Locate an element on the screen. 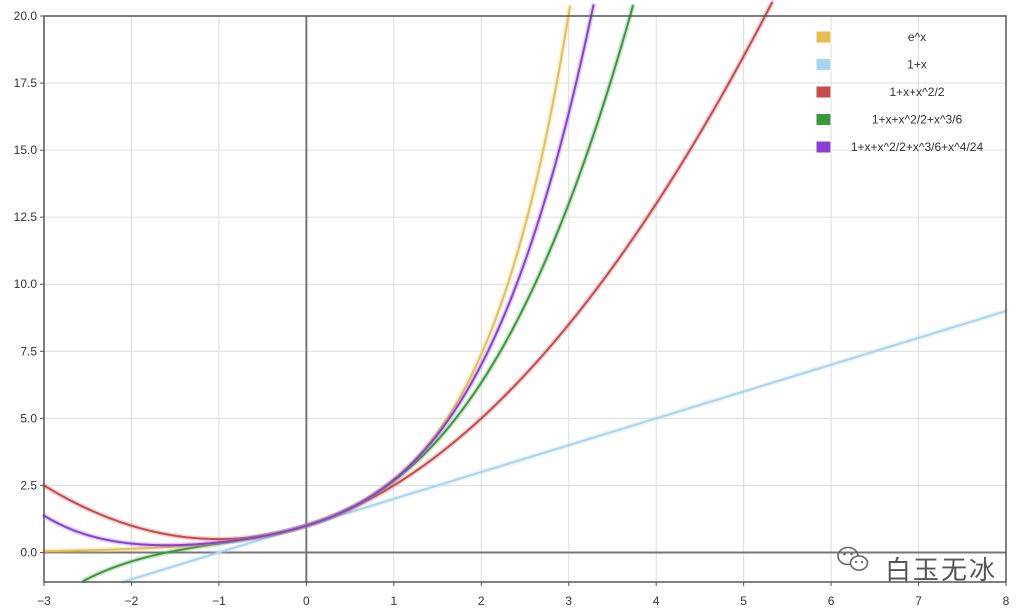  x-tick-label: 8 is located at coordinates (1006, 601).